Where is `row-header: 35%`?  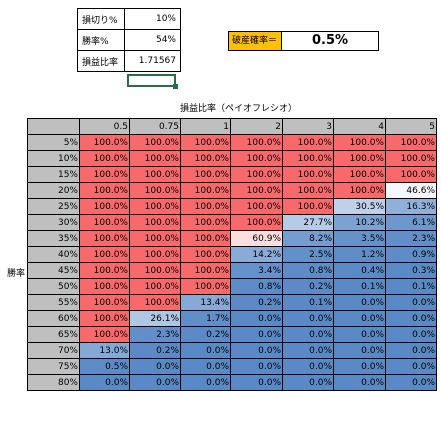 row-header: 35% is located at coordinates (53, 238).